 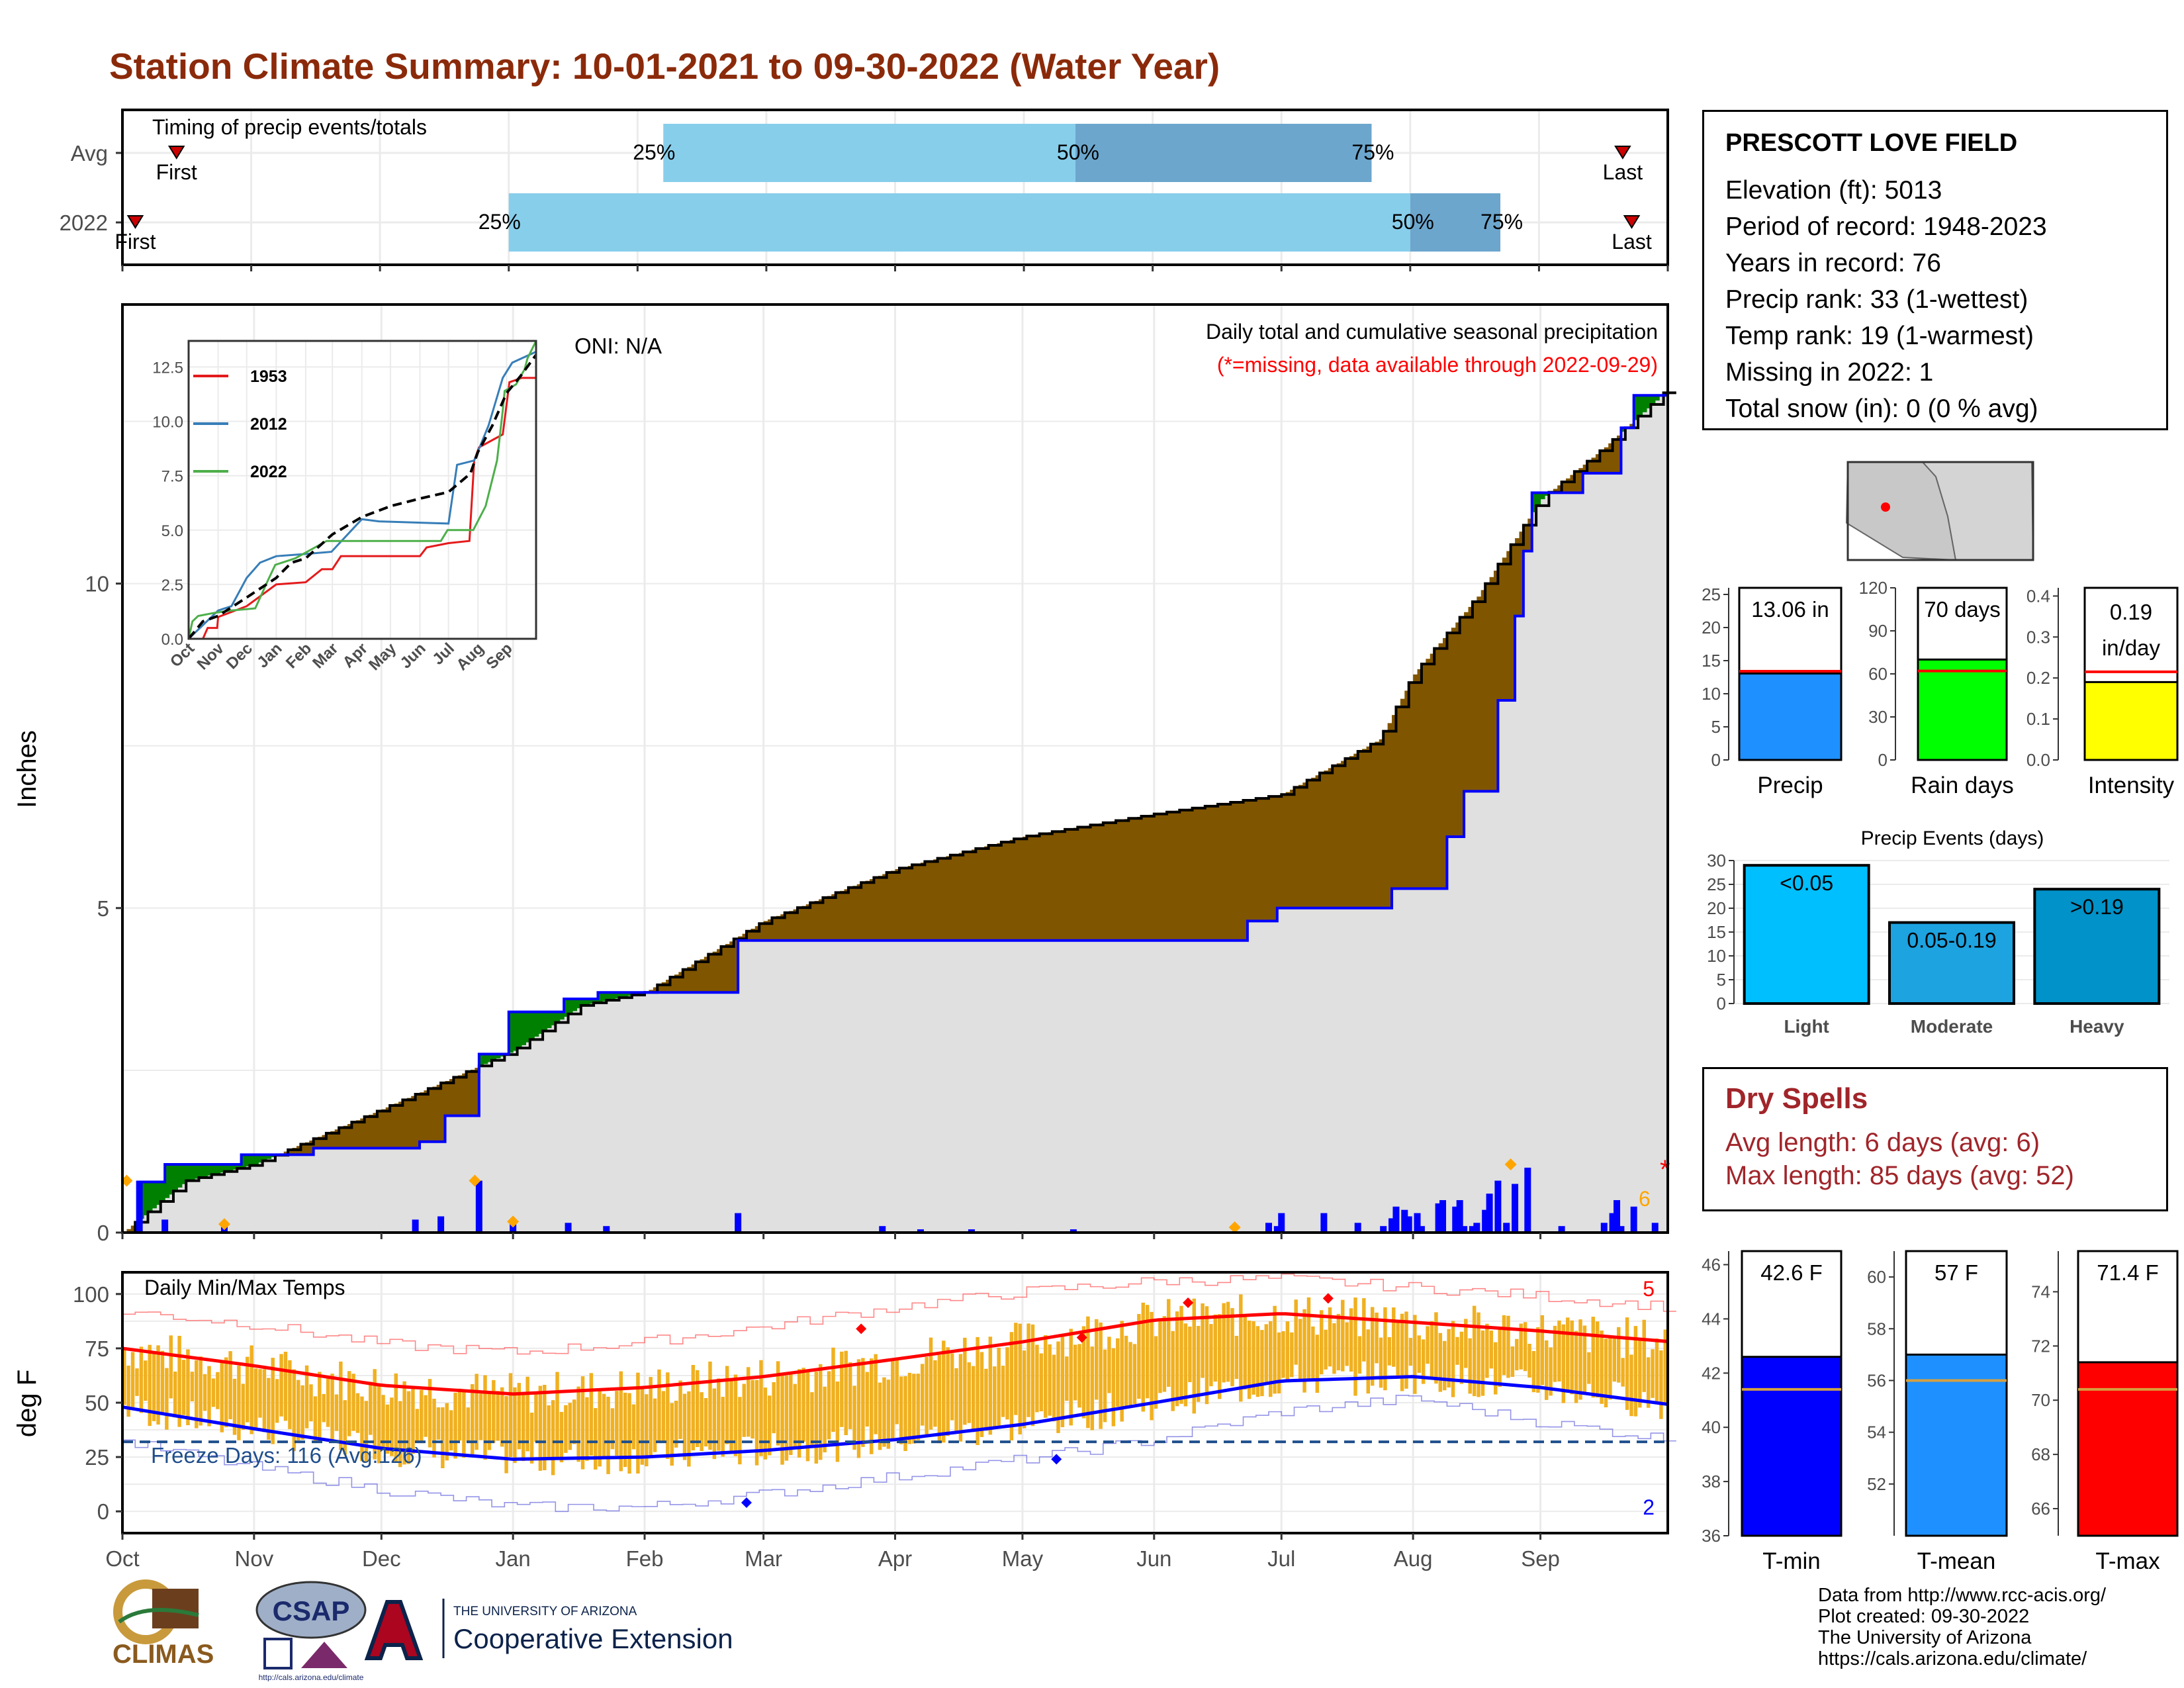 What do you see at coordinates (1877, 1328) in the screenshot?
I see `mini-y-tick-label: 58` at bounding box center [1877, 1328].